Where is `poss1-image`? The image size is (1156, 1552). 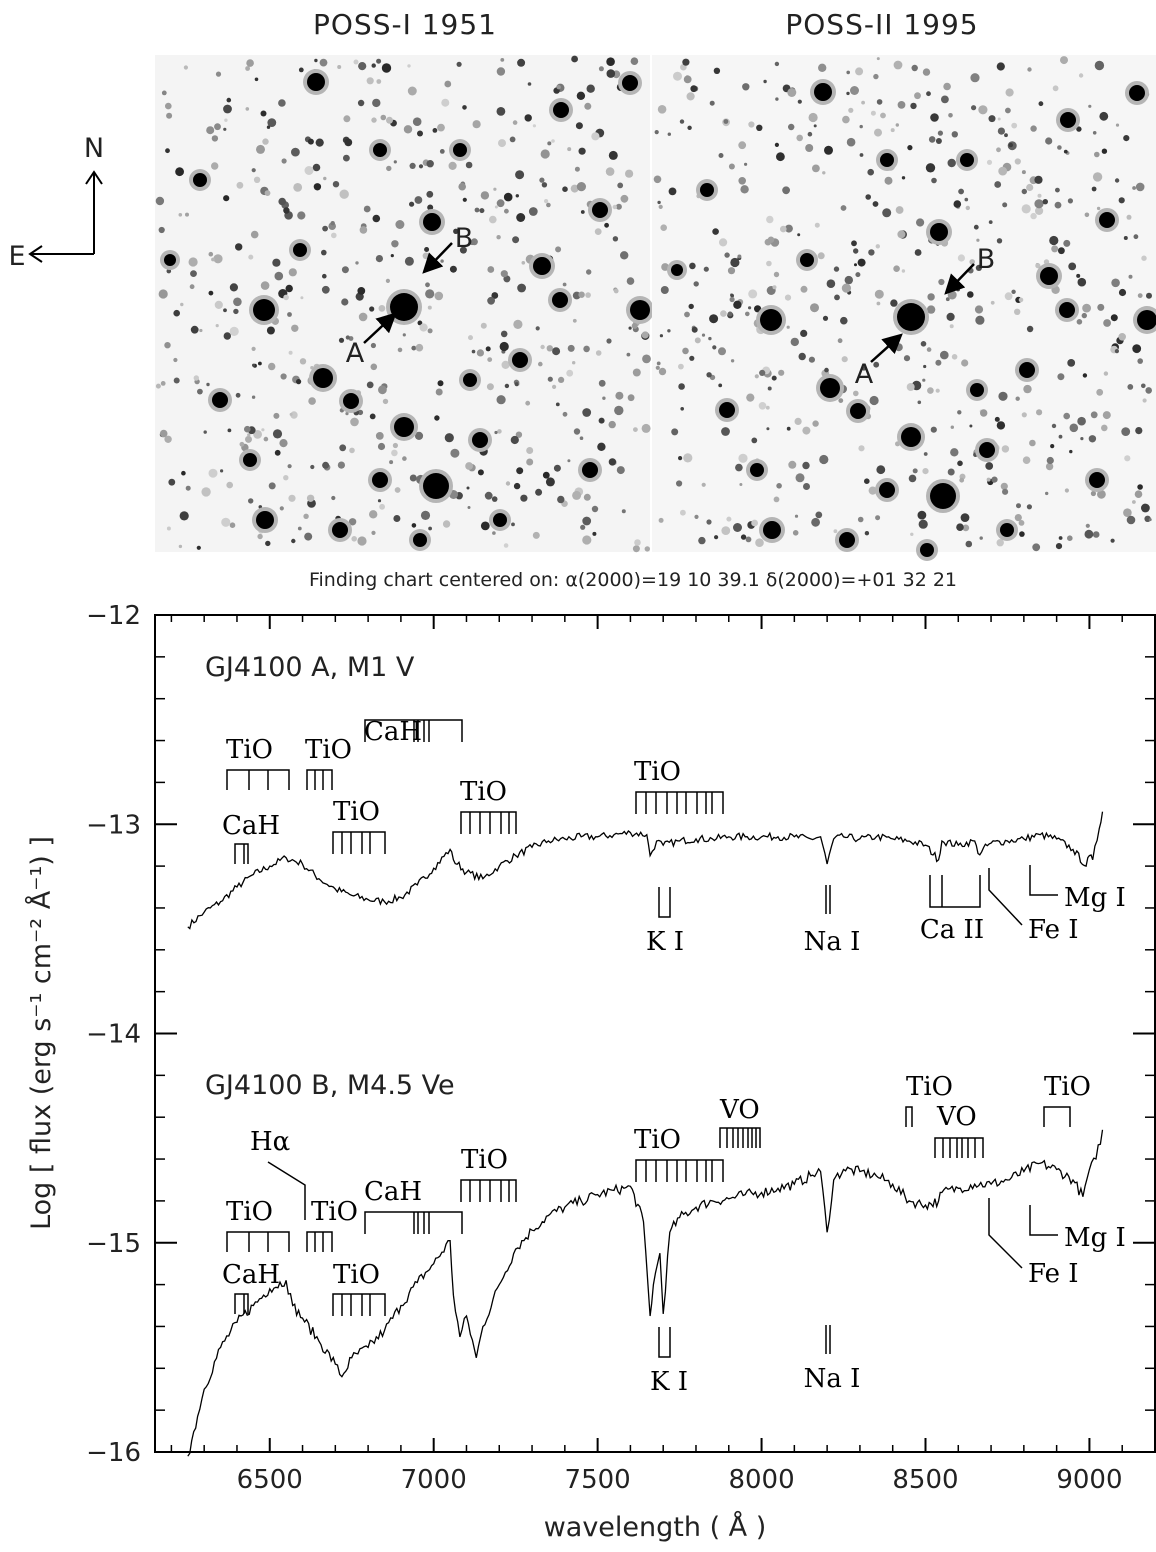
poss1-image is located at coordinates (404, 304).